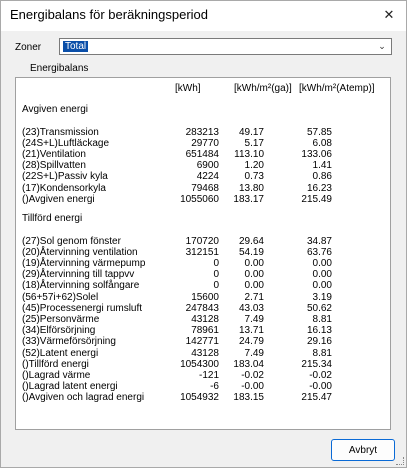 The image size is (407, 468). I want to click on row-label: ()Tillförd energi, so click(55, 364).